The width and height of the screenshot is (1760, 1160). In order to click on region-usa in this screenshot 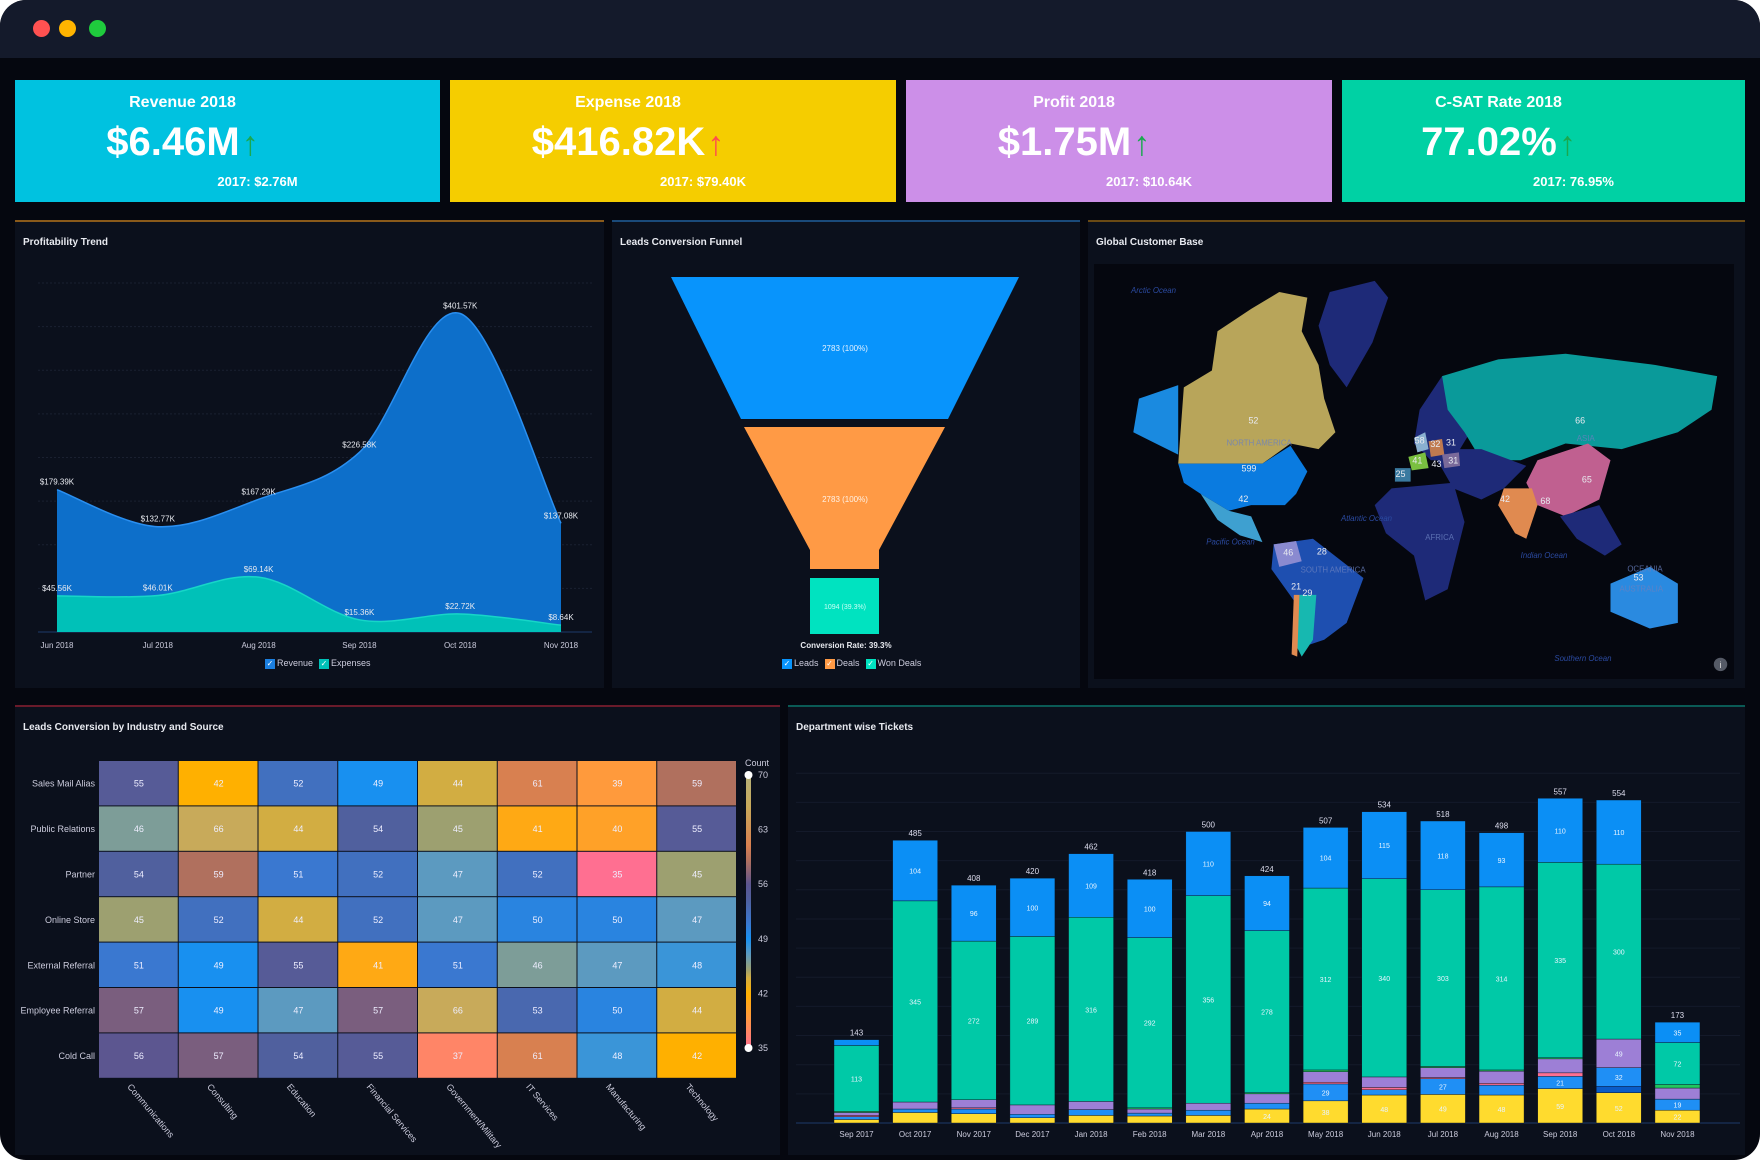, I will do `click(1243, 478)`.